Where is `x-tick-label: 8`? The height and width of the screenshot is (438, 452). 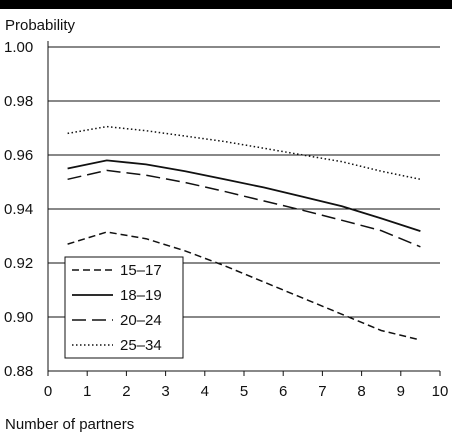
x-tick-label: 8 is located at coordinates (361, 391).